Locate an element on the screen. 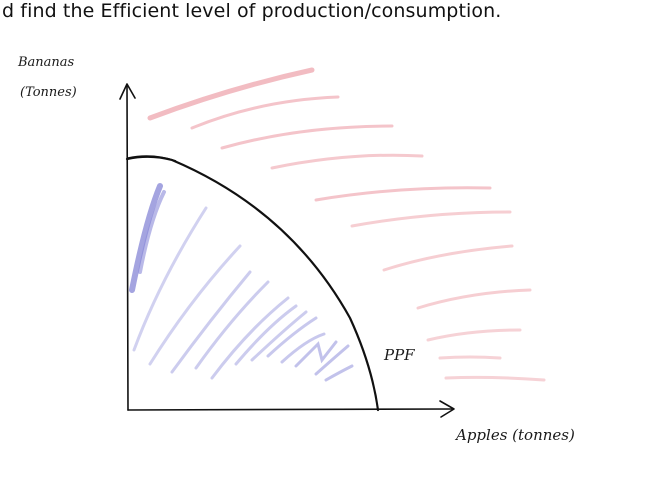  y-axis-label-line2: (Tonnes) is located at coordinates (48, 92).